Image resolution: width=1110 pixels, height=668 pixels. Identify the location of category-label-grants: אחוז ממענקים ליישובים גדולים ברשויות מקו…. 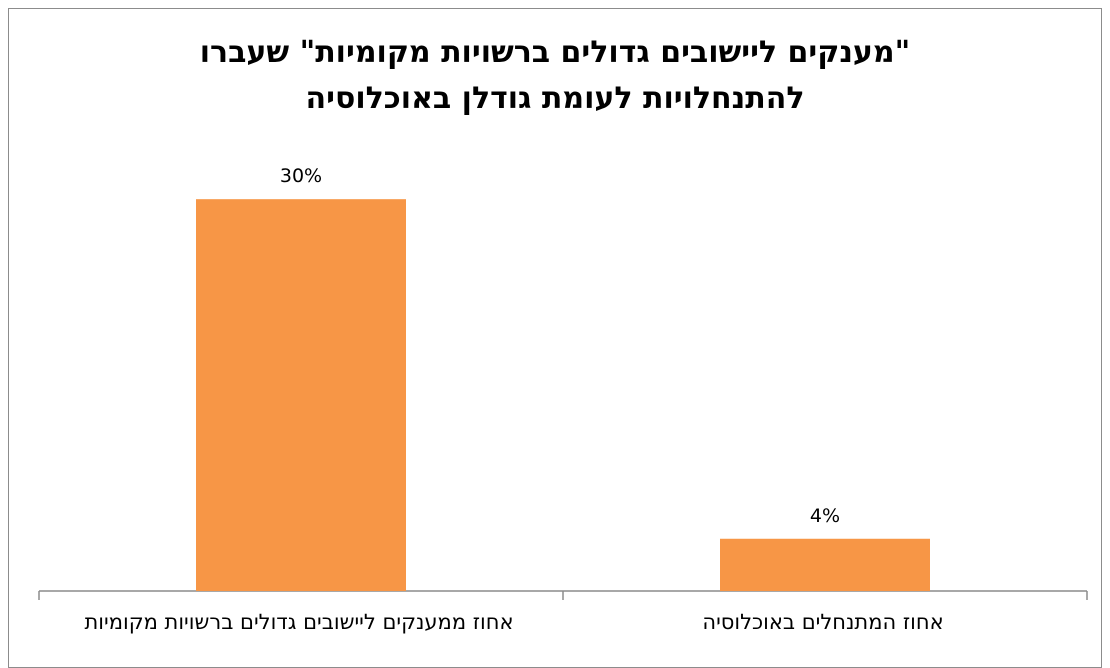
(299, 622).